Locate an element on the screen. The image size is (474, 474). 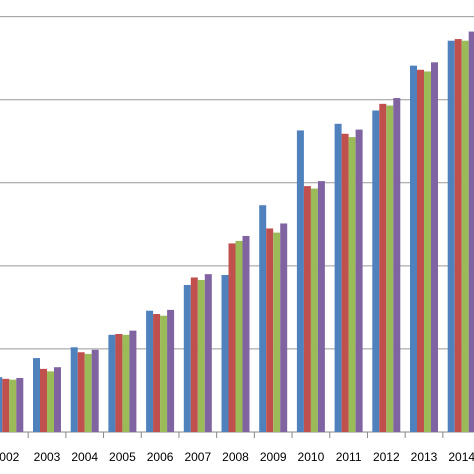
x-tick-label: 2009 is located at coordinates (273, 457).